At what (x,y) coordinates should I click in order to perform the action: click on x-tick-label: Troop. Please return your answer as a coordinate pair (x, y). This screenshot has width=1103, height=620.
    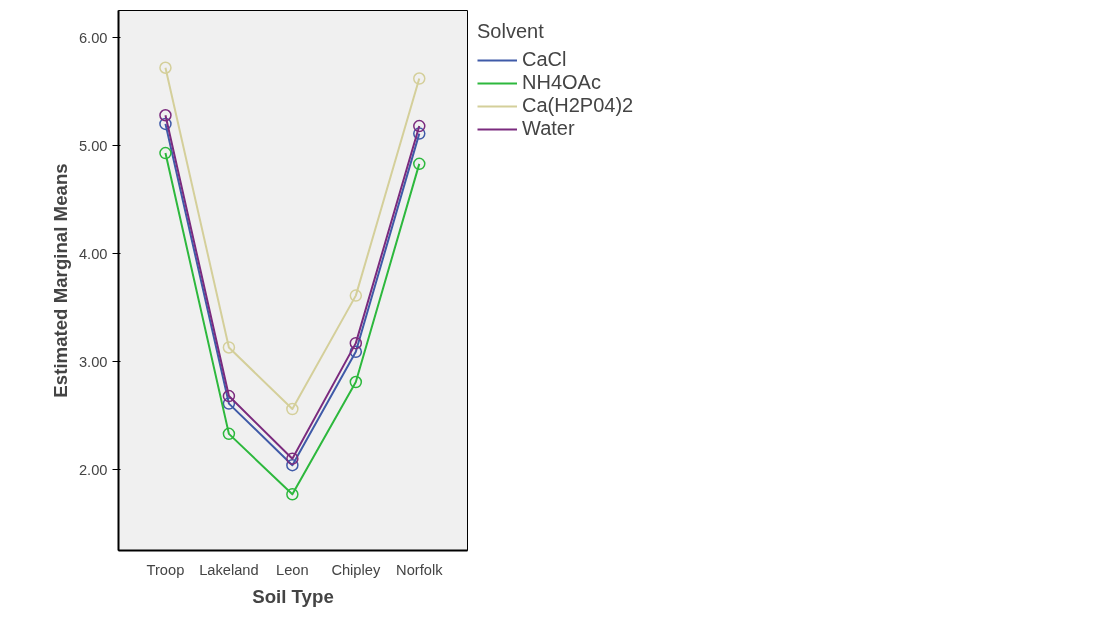
    Looking at the image, I should click on (165, 569).